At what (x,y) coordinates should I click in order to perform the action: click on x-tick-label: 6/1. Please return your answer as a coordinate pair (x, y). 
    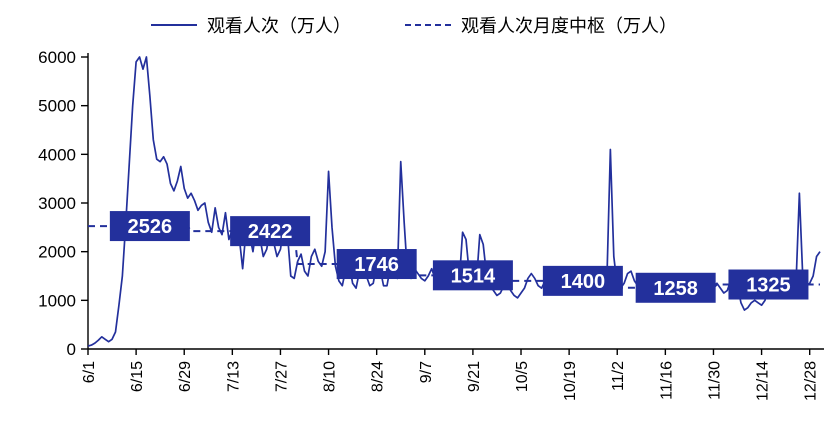
    Looking at the image, I should click on (89, 372).